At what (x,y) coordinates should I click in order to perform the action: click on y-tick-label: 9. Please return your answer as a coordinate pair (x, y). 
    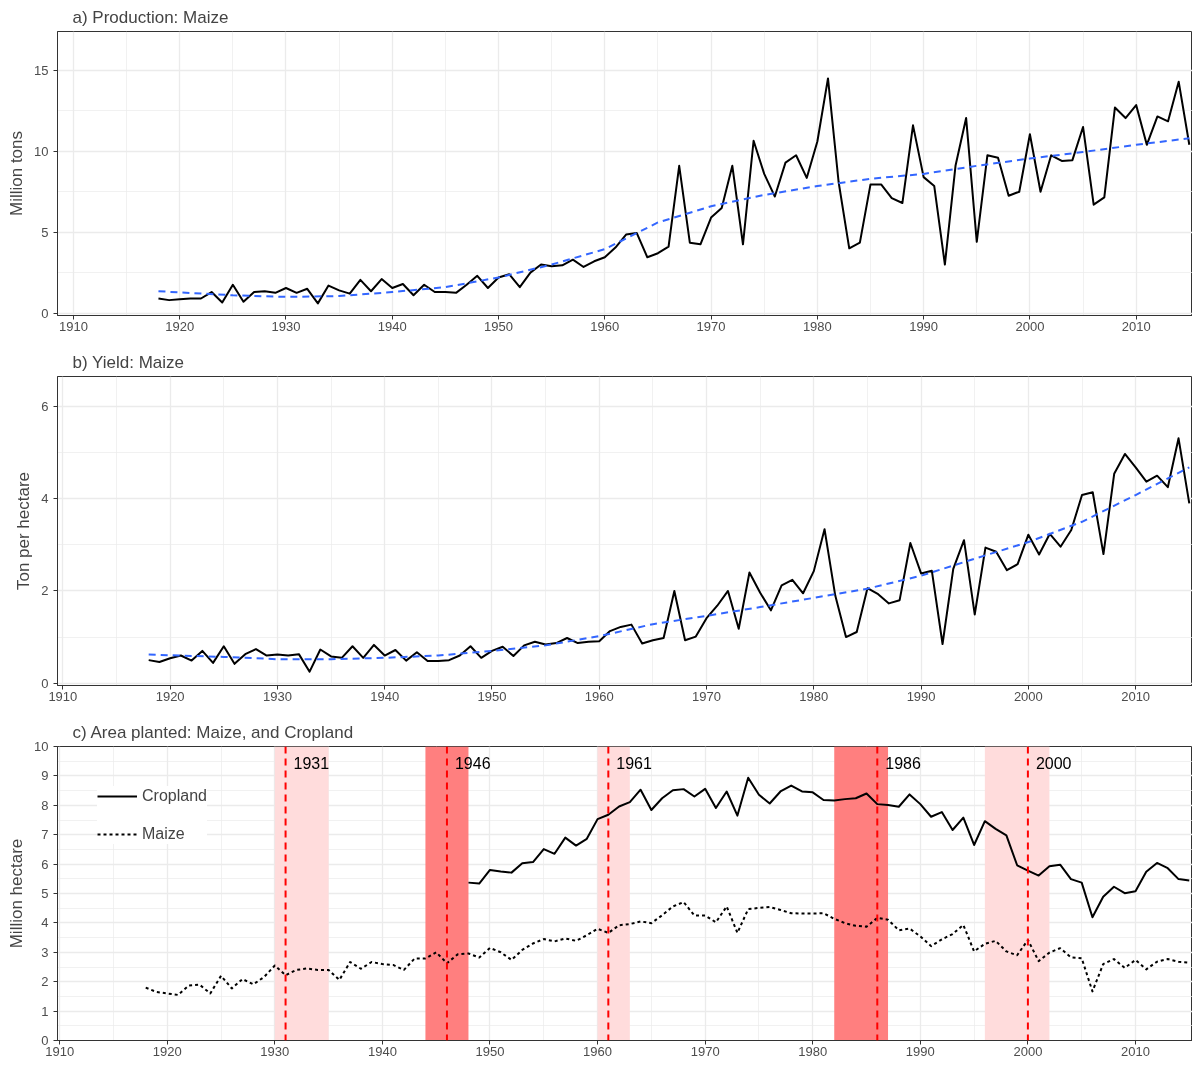
    Looking at the image, I should click on (45, 776).